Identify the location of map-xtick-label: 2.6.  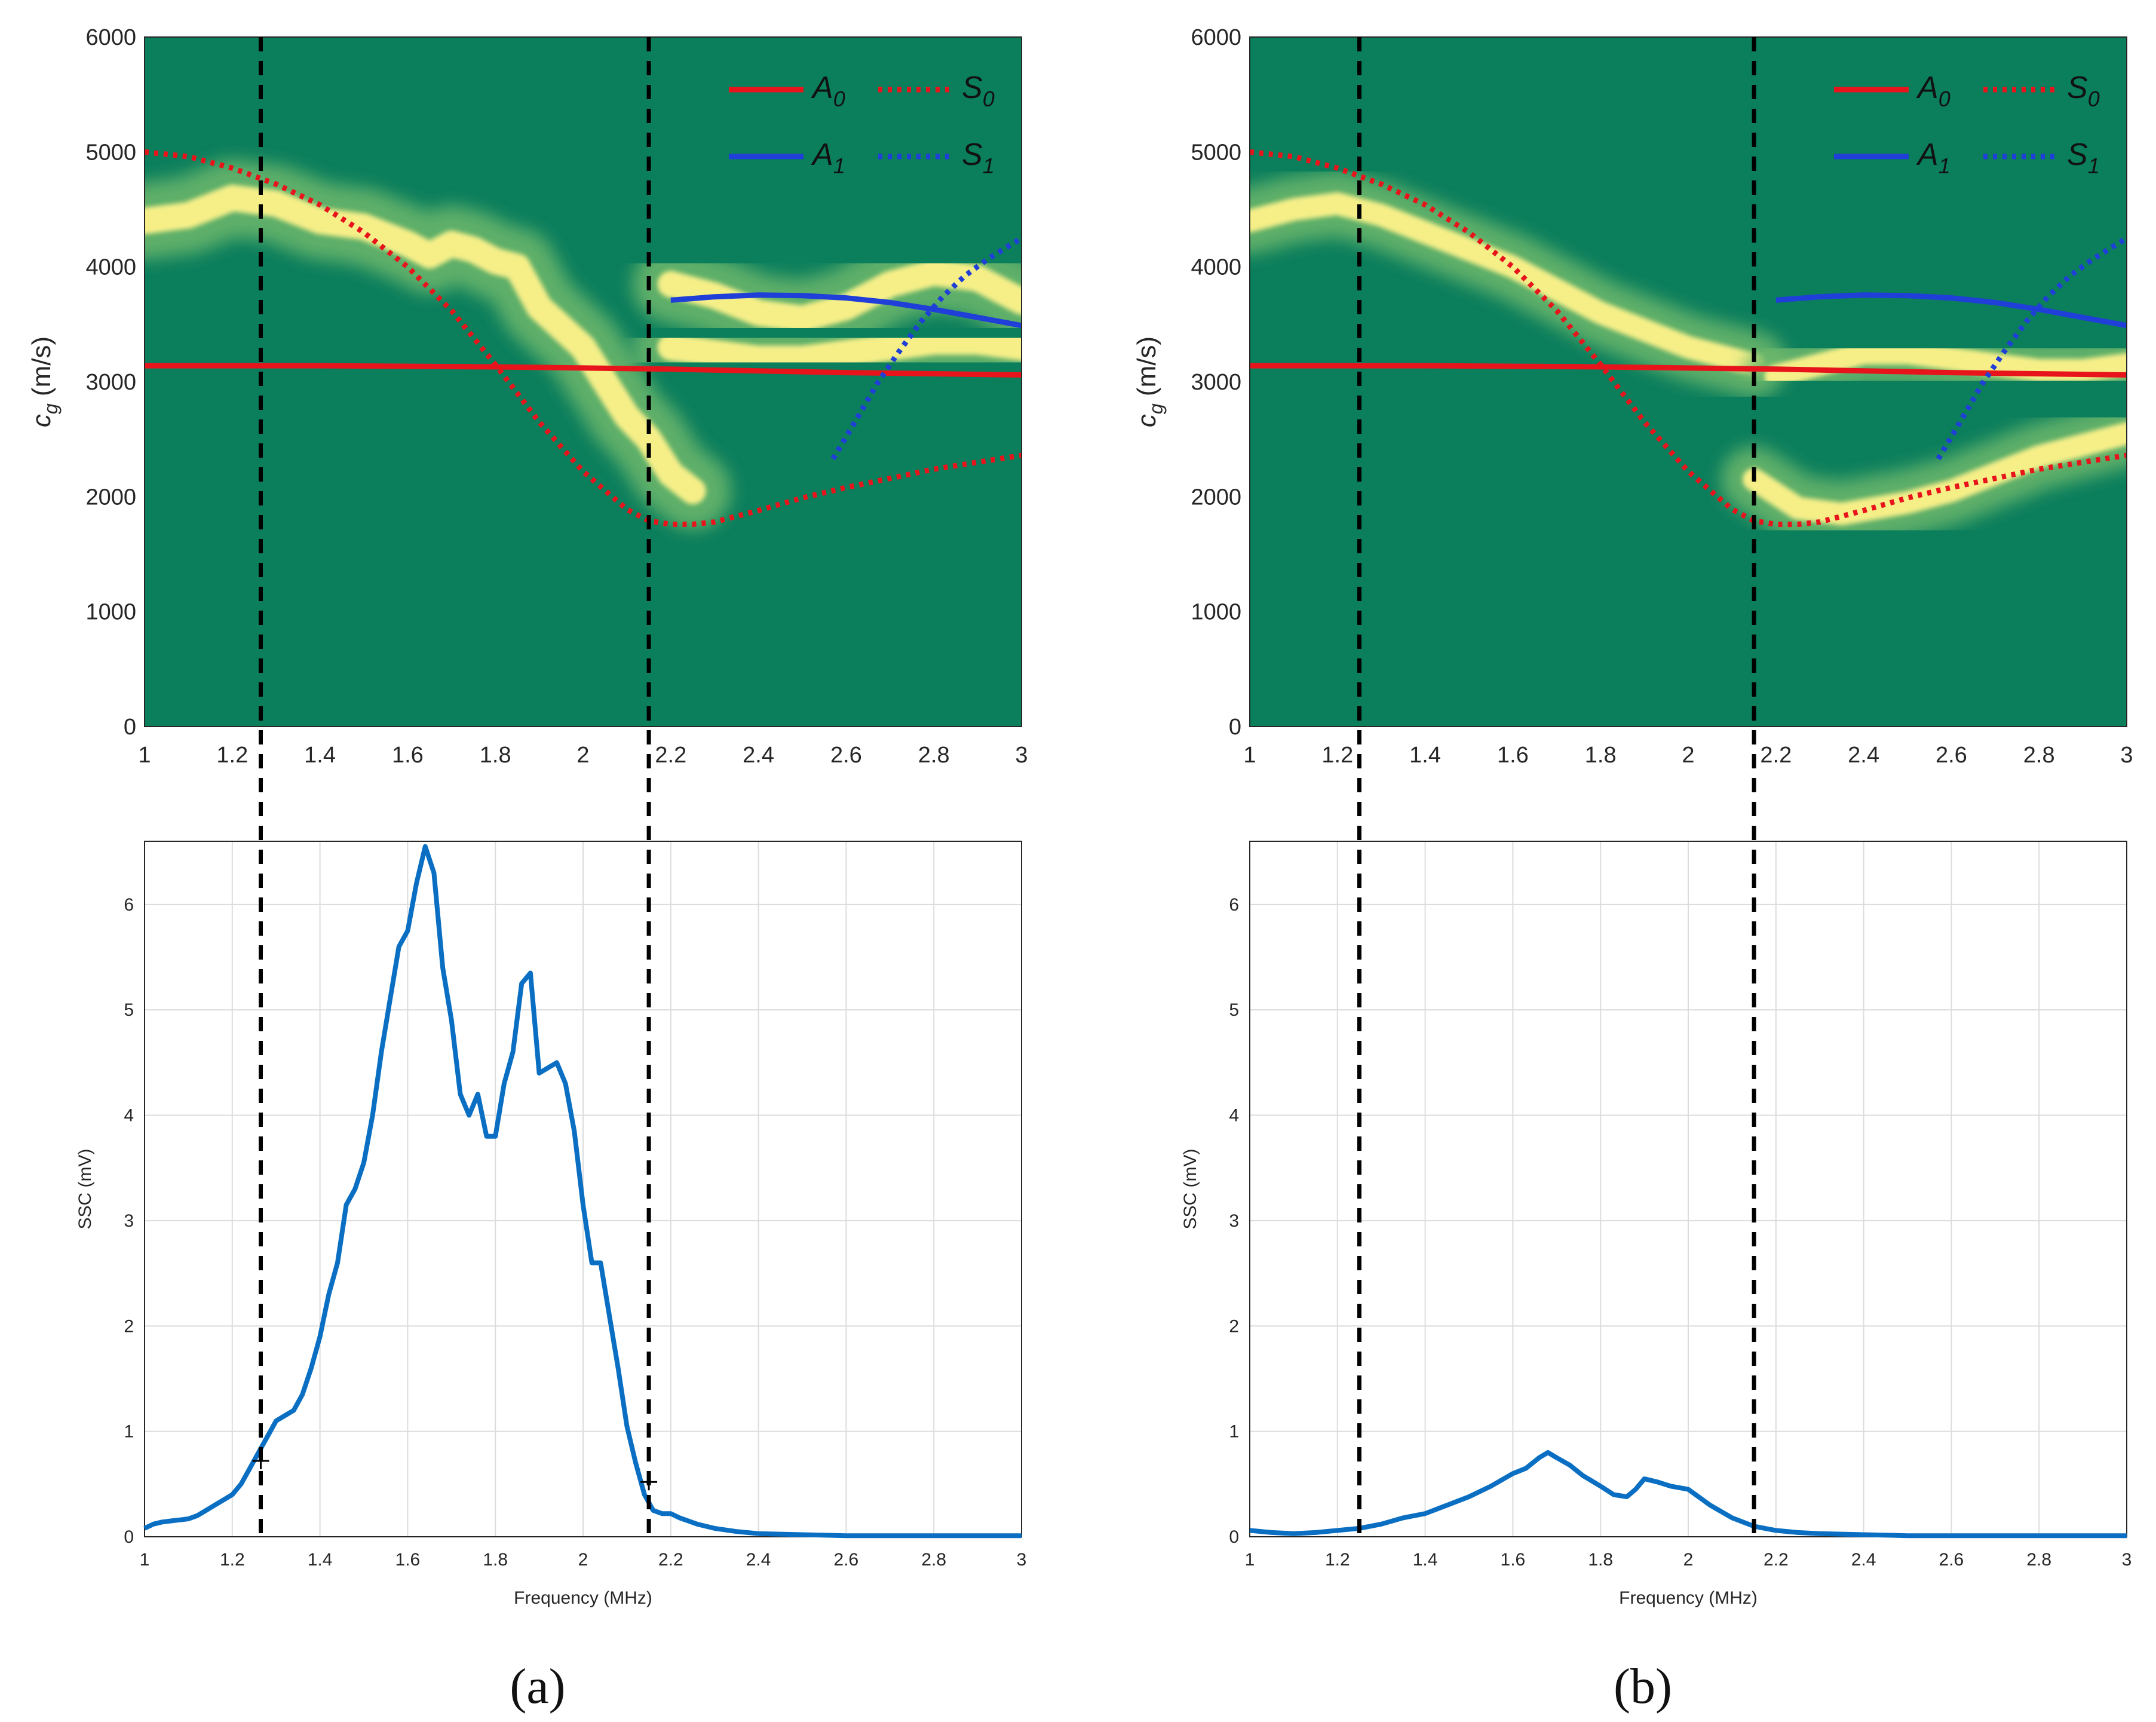
(1951, 755).